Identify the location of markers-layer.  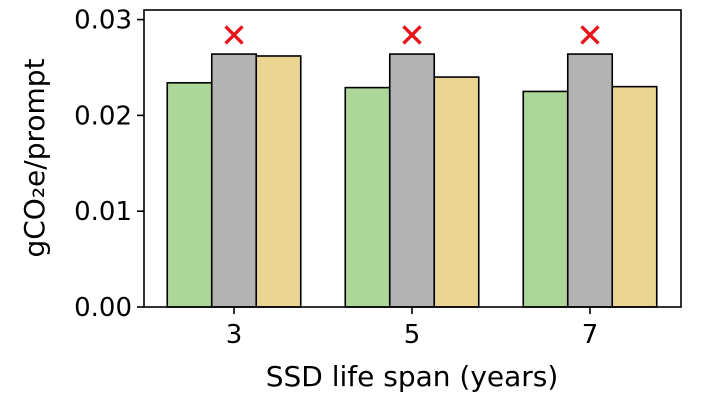
(412, 35).